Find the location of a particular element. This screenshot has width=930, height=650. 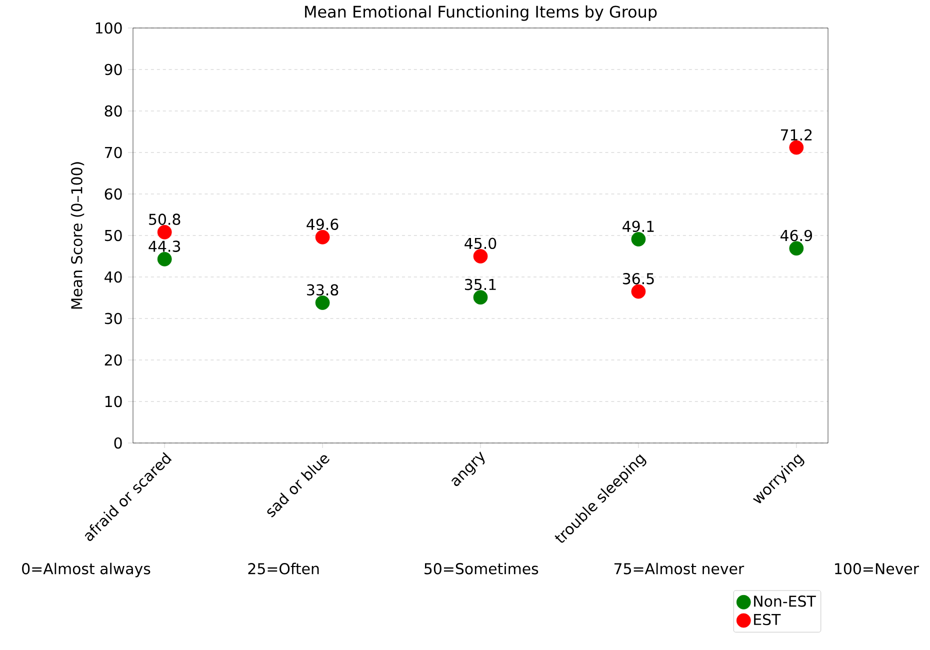

data-label: 46.9 is located at coordinates (796, 236).